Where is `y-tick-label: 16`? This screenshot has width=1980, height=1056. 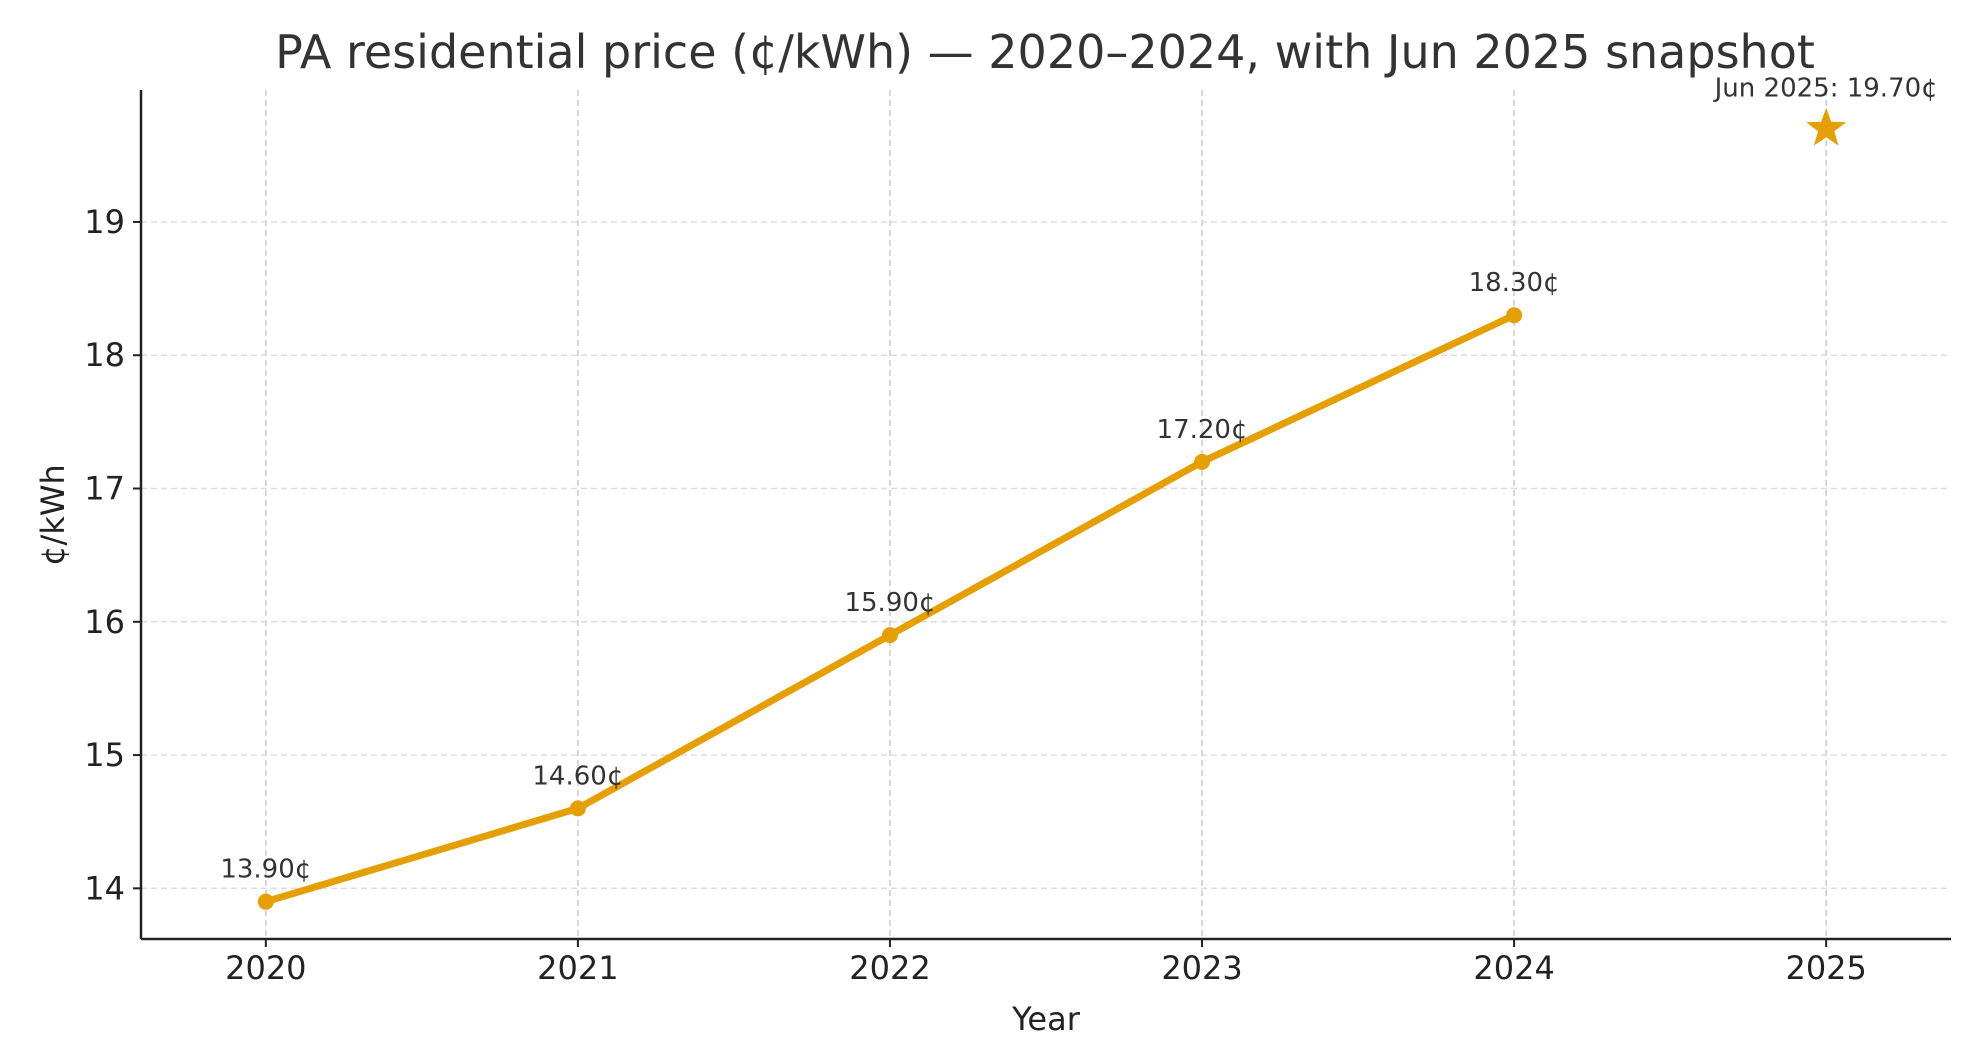 y-tick-label: 16 is located at coordinates (104, 622).